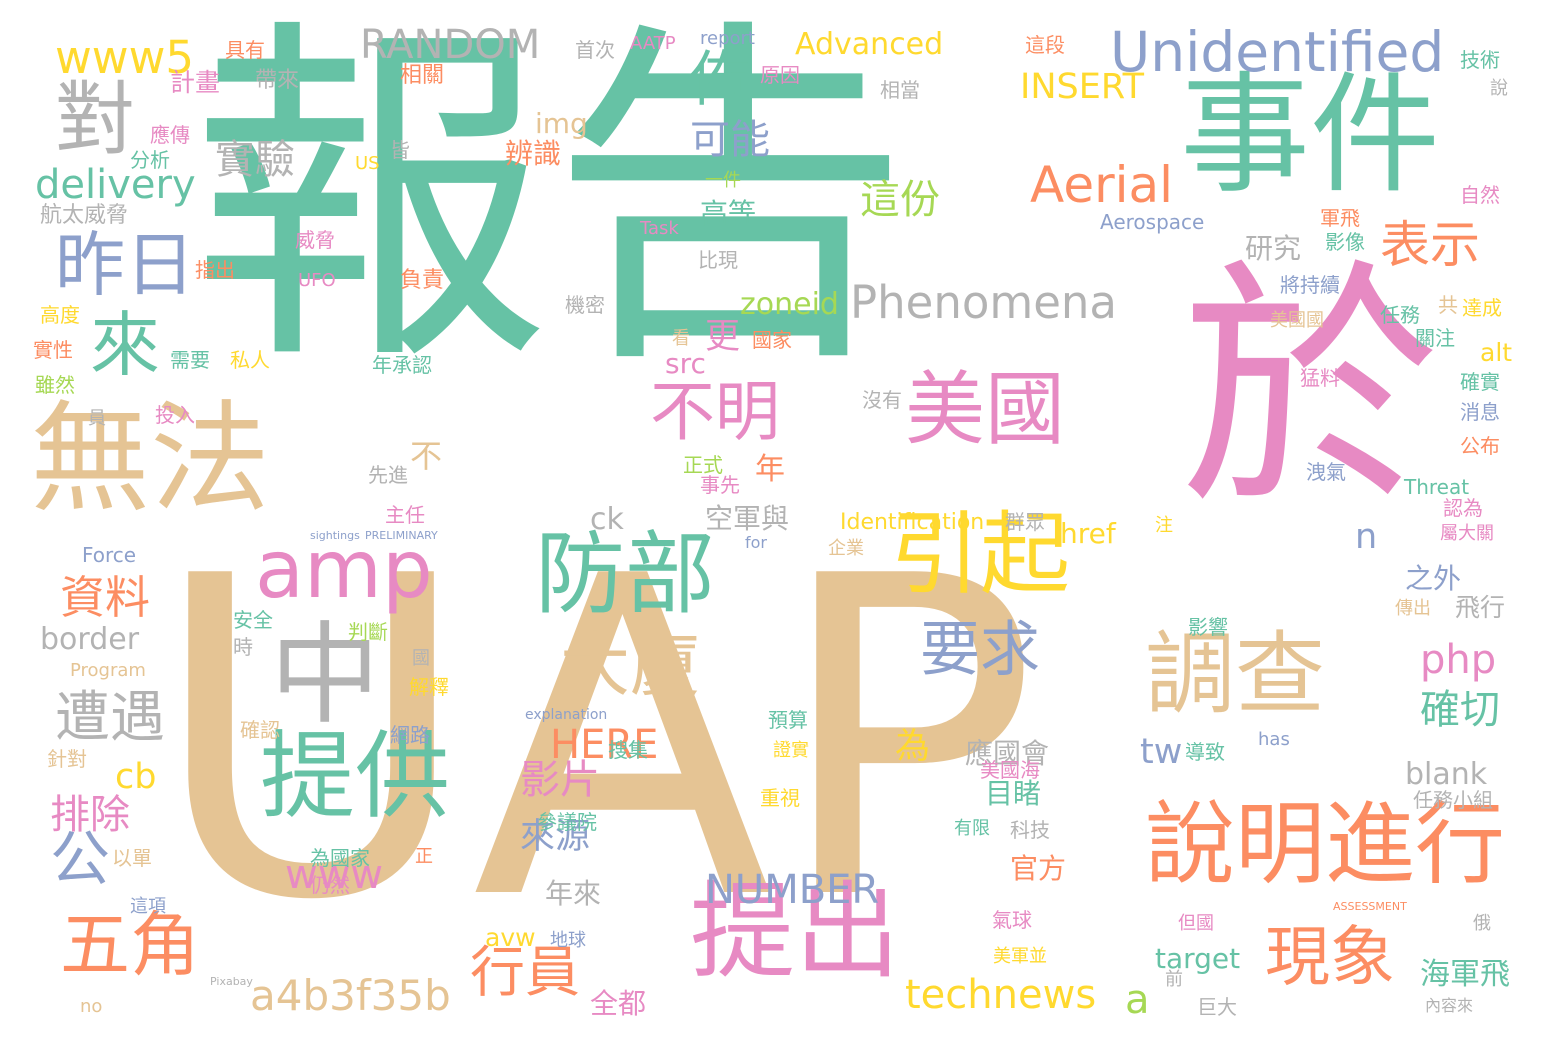  What do you see at coordinates (245, 50) in the screenshot?
I see `word: 具有` at bounding box center [245, 50].